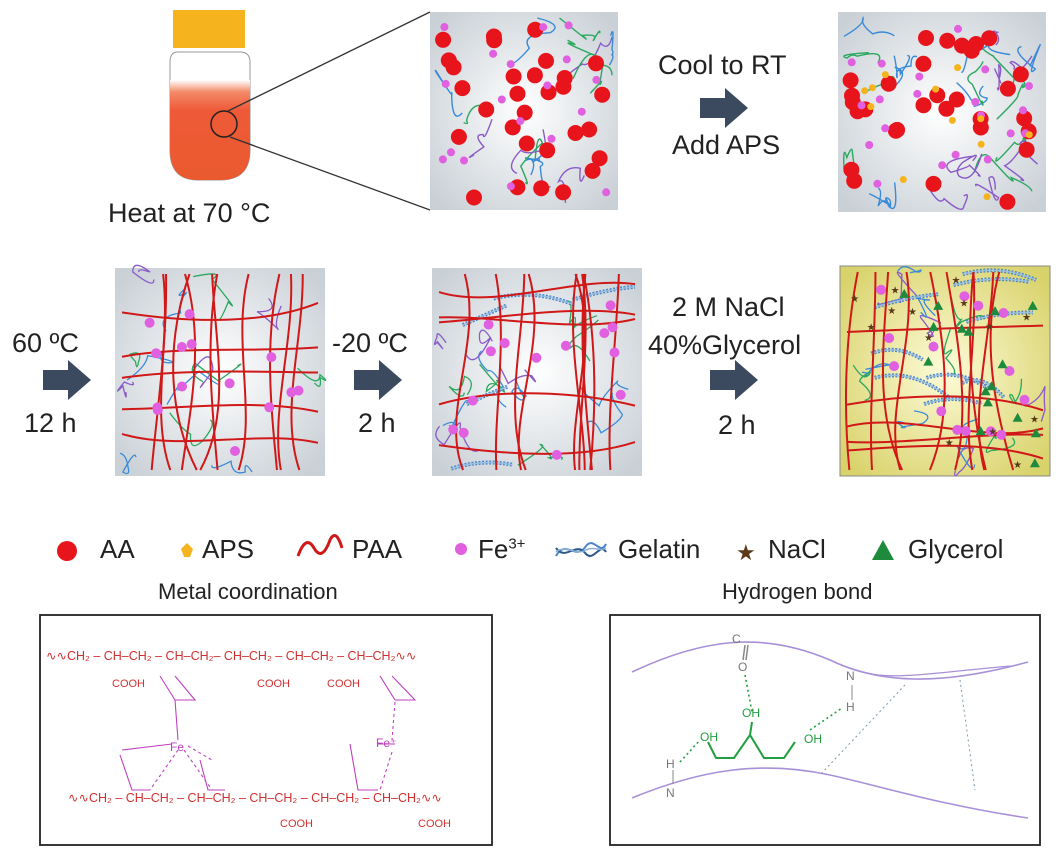  I want to click on box-after-aps, so click(942, 112).